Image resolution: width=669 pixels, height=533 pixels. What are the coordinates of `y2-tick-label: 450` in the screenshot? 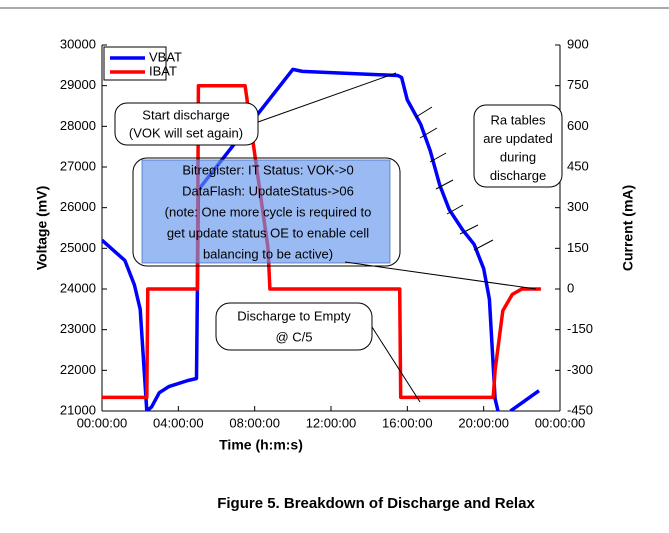 It's located at (578, 165).